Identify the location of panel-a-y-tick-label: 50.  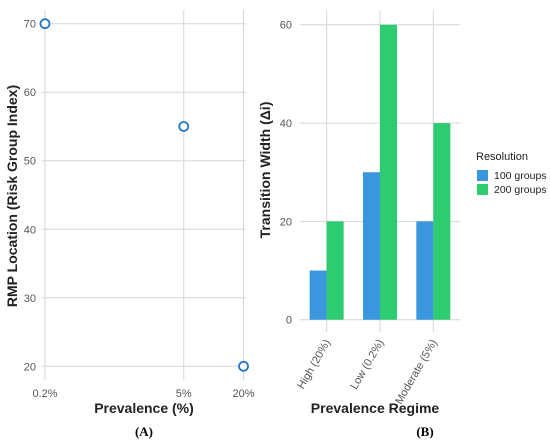
(30, 162).